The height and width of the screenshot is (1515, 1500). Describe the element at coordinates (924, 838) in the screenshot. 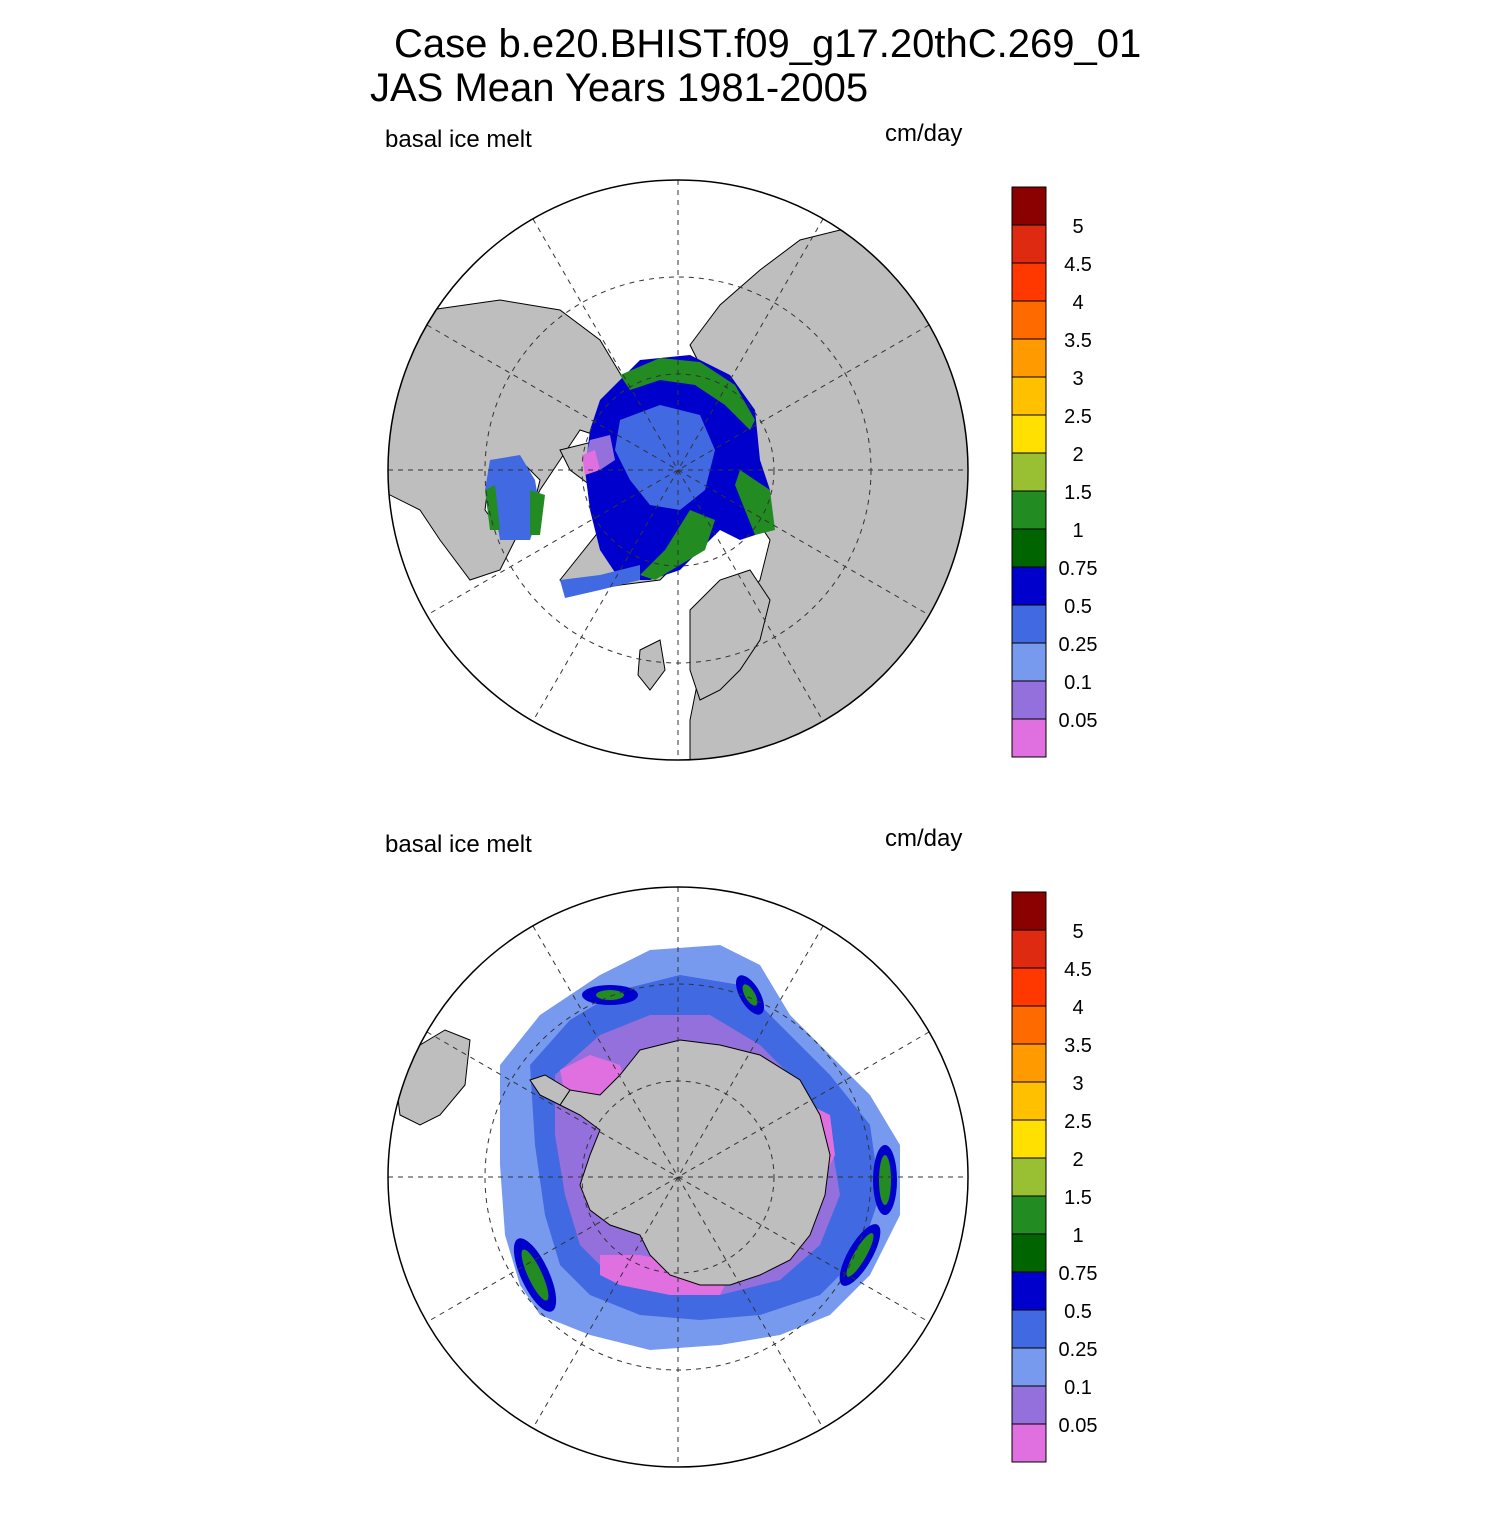

I see `antarctic-units-label: cm/day` at that location.